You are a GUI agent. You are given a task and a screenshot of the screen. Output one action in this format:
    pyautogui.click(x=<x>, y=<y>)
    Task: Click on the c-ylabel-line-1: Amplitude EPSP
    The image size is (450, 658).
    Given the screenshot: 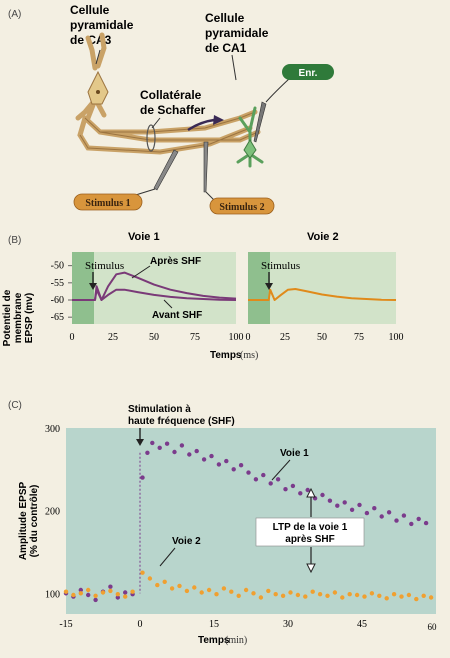 What is the action you would take?
    pyautogui.click(x=23, y=521)
    